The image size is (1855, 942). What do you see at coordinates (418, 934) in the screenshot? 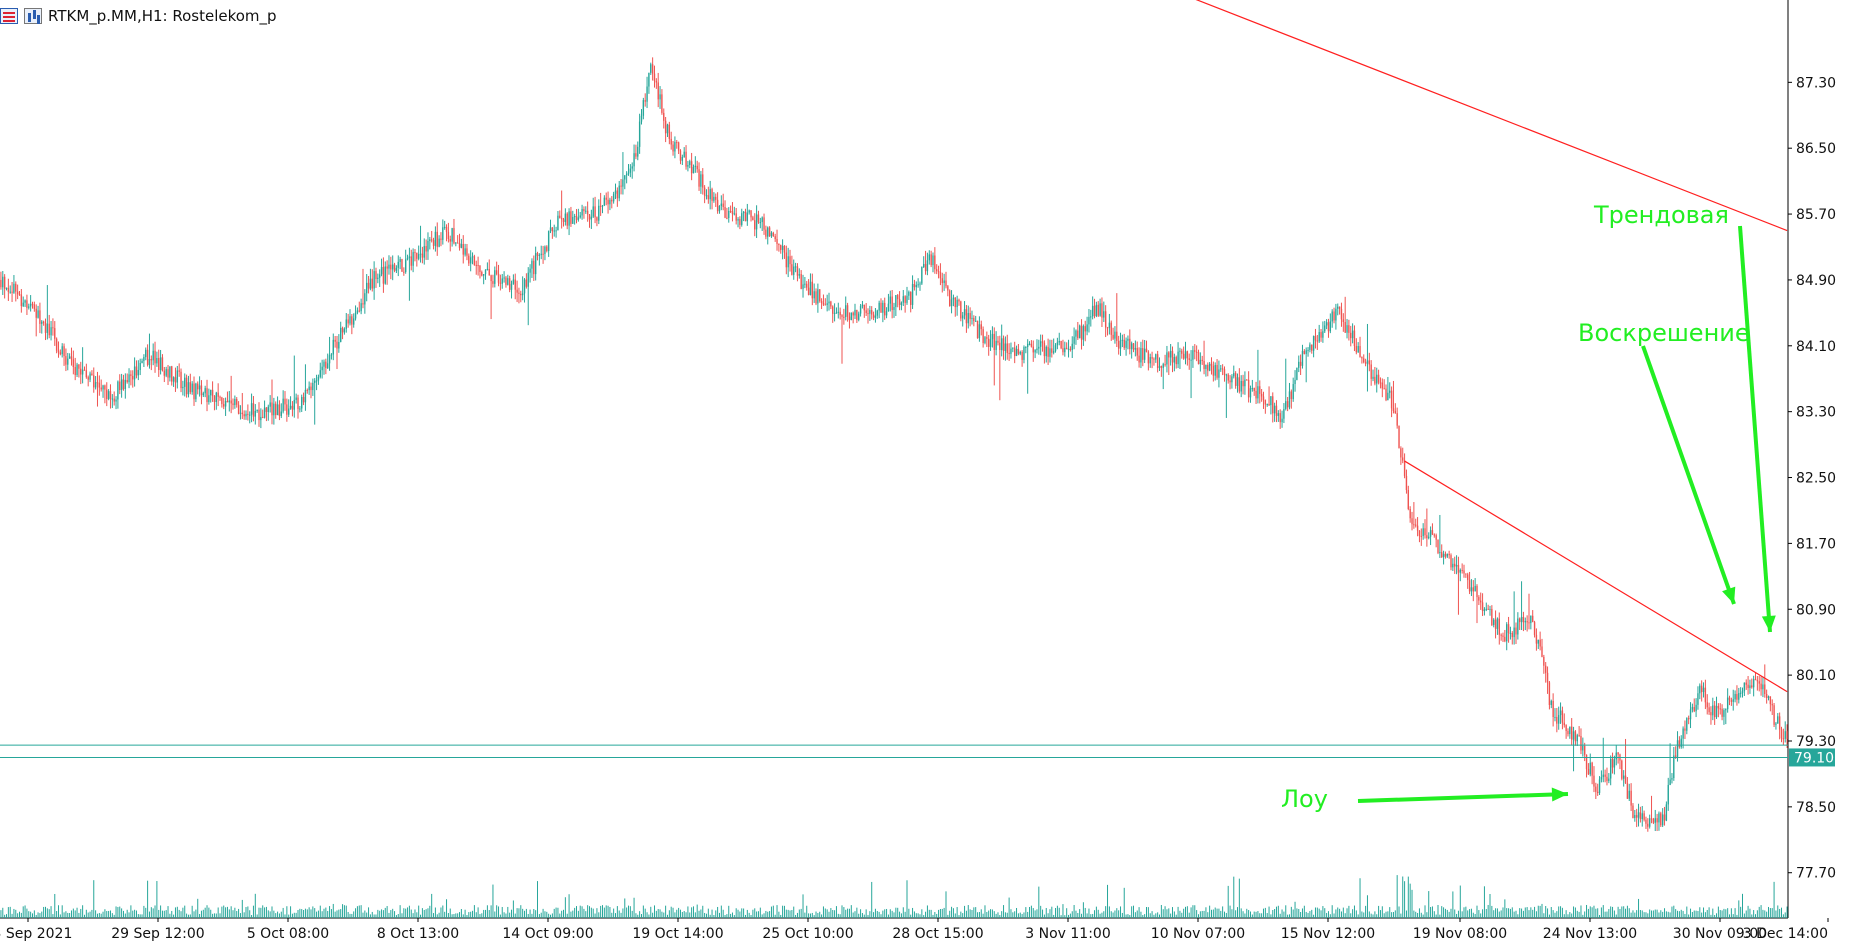
I see `x-tick-label: 8 Oct 13:00` at bounding box center [418, 934].